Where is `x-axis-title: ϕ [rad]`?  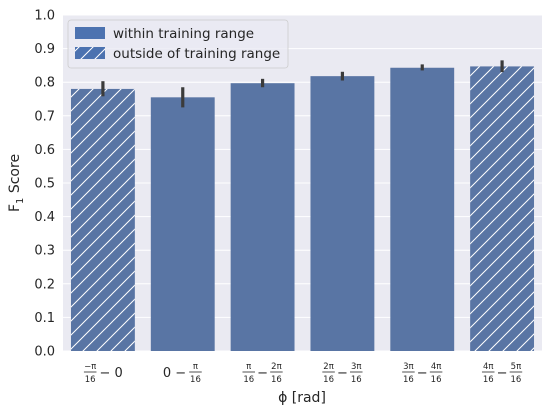 x-axis-title: ϕ [rad] is located at coordinates (302, 398).